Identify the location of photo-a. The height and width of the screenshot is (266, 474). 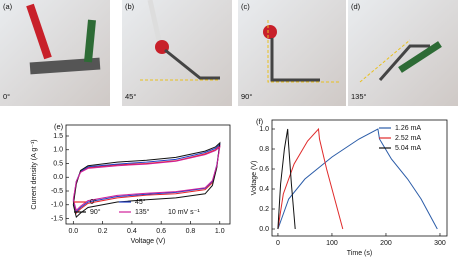
(55, 53).